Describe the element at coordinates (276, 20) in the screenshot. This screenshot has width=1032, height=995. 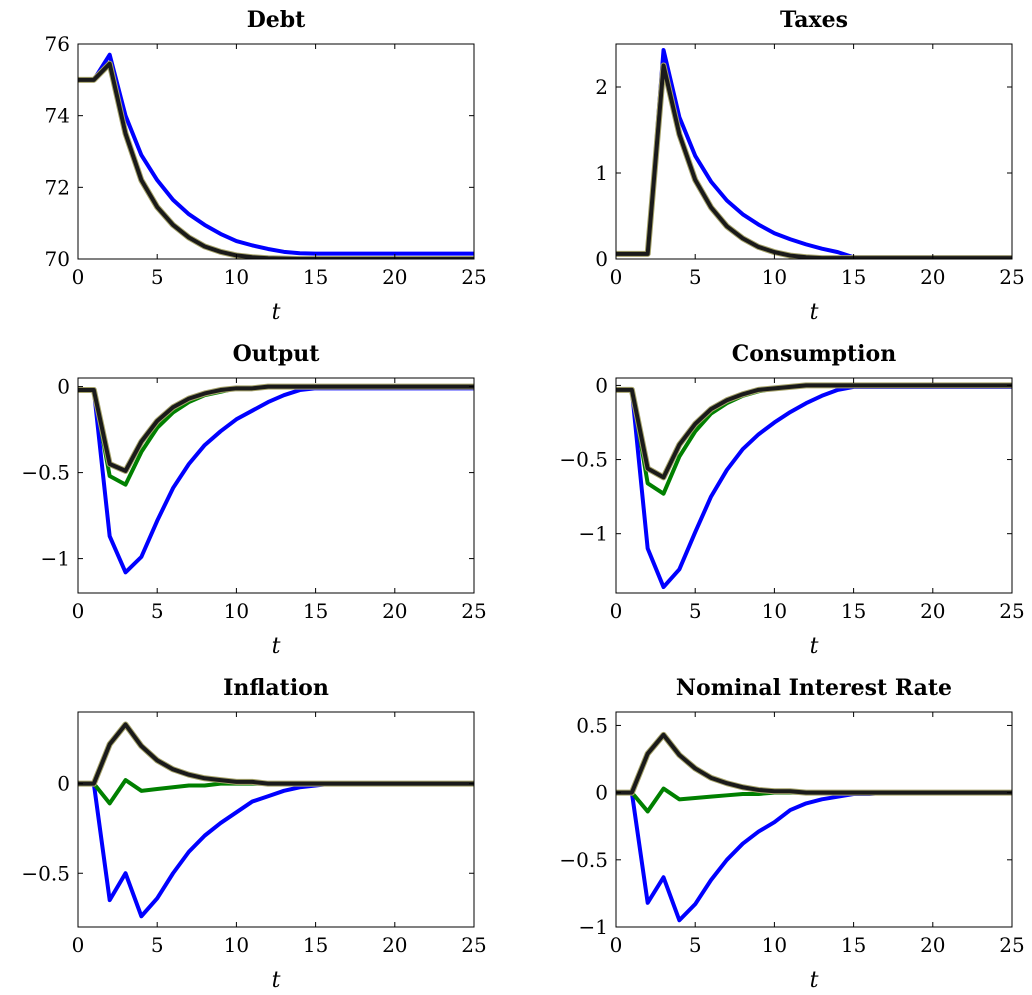
I see `panel-title: Debt` at that location.